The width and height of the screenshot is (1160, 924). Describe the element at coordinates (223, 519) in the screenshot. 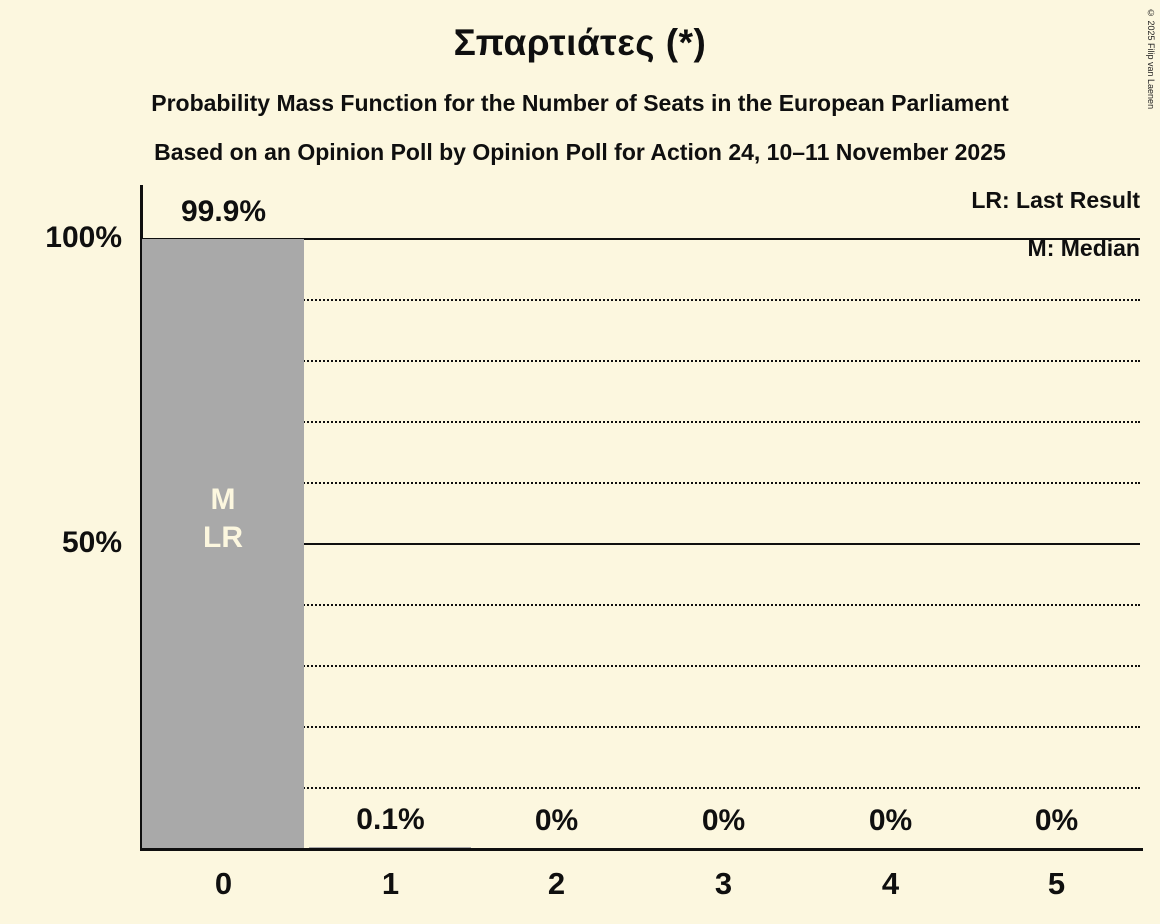

I see `bar-annotation-median-lastresult: M LR` at that location.